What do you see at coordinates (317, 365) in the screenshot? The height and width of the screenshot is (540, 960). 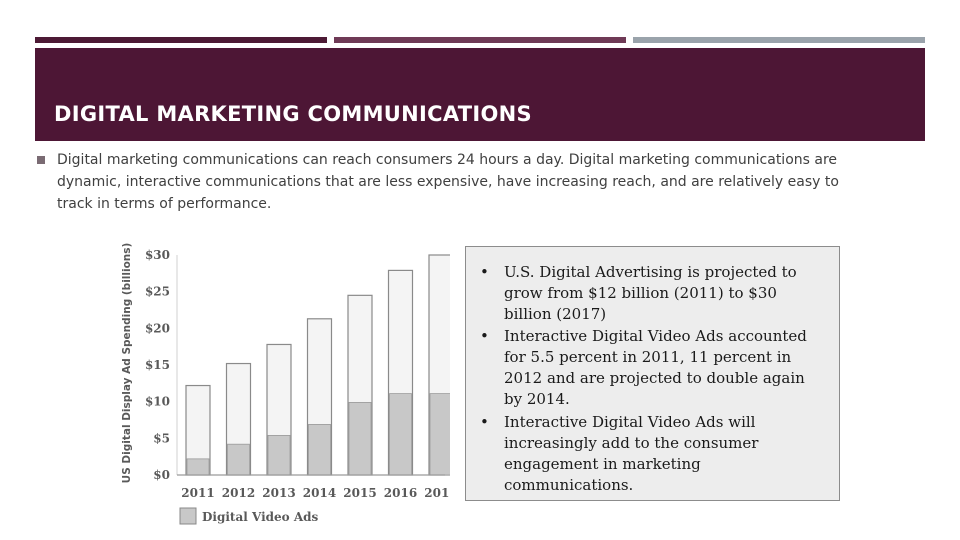 I see `chart-bars-group` at bounding box center [317, 365].